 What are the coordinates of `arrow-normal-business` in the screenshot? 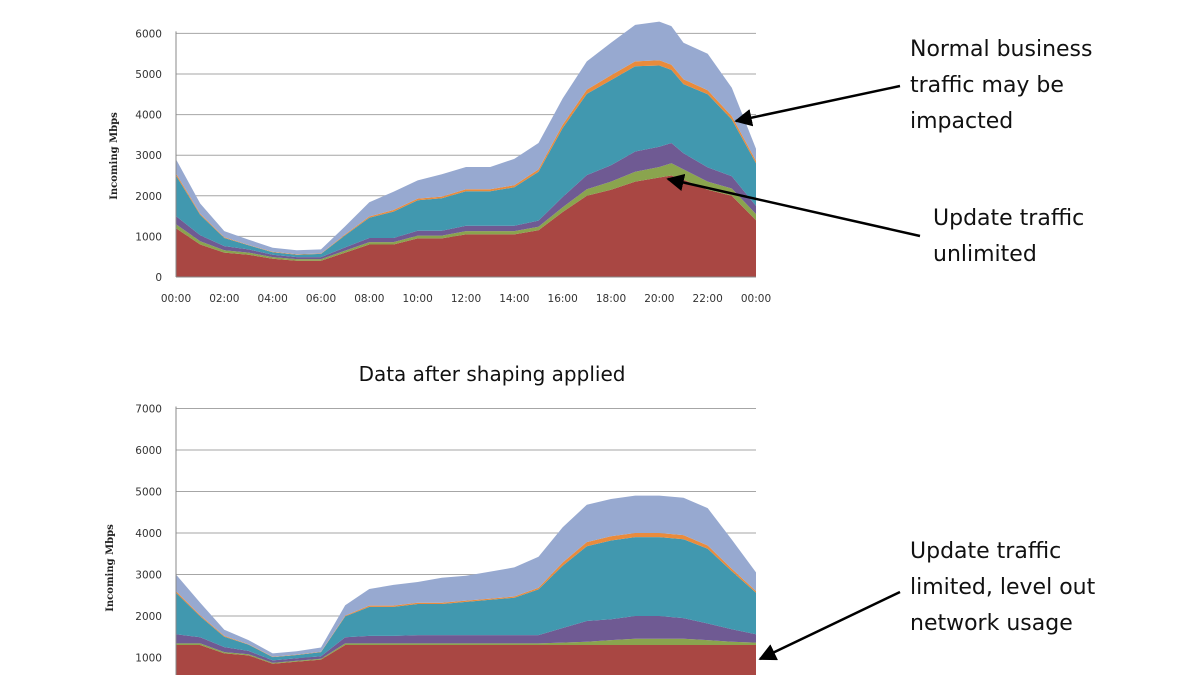 It's located at (817, 105).